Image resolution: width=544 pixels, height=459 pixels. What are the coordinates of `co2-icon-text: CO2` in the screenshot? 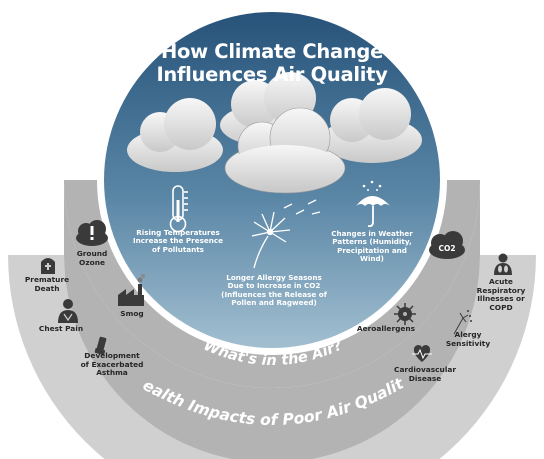 It's located at (446, 248).